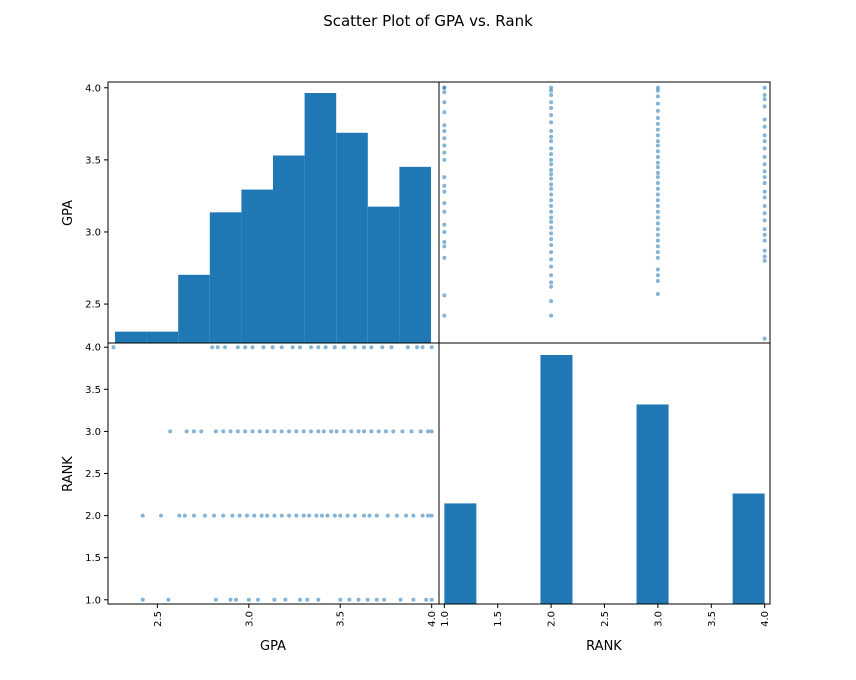  What do you see at coordinates (93, 474) in the screenshot?
I see `rank-y-tick-label: 2.5` at bounding box center [93, 474].